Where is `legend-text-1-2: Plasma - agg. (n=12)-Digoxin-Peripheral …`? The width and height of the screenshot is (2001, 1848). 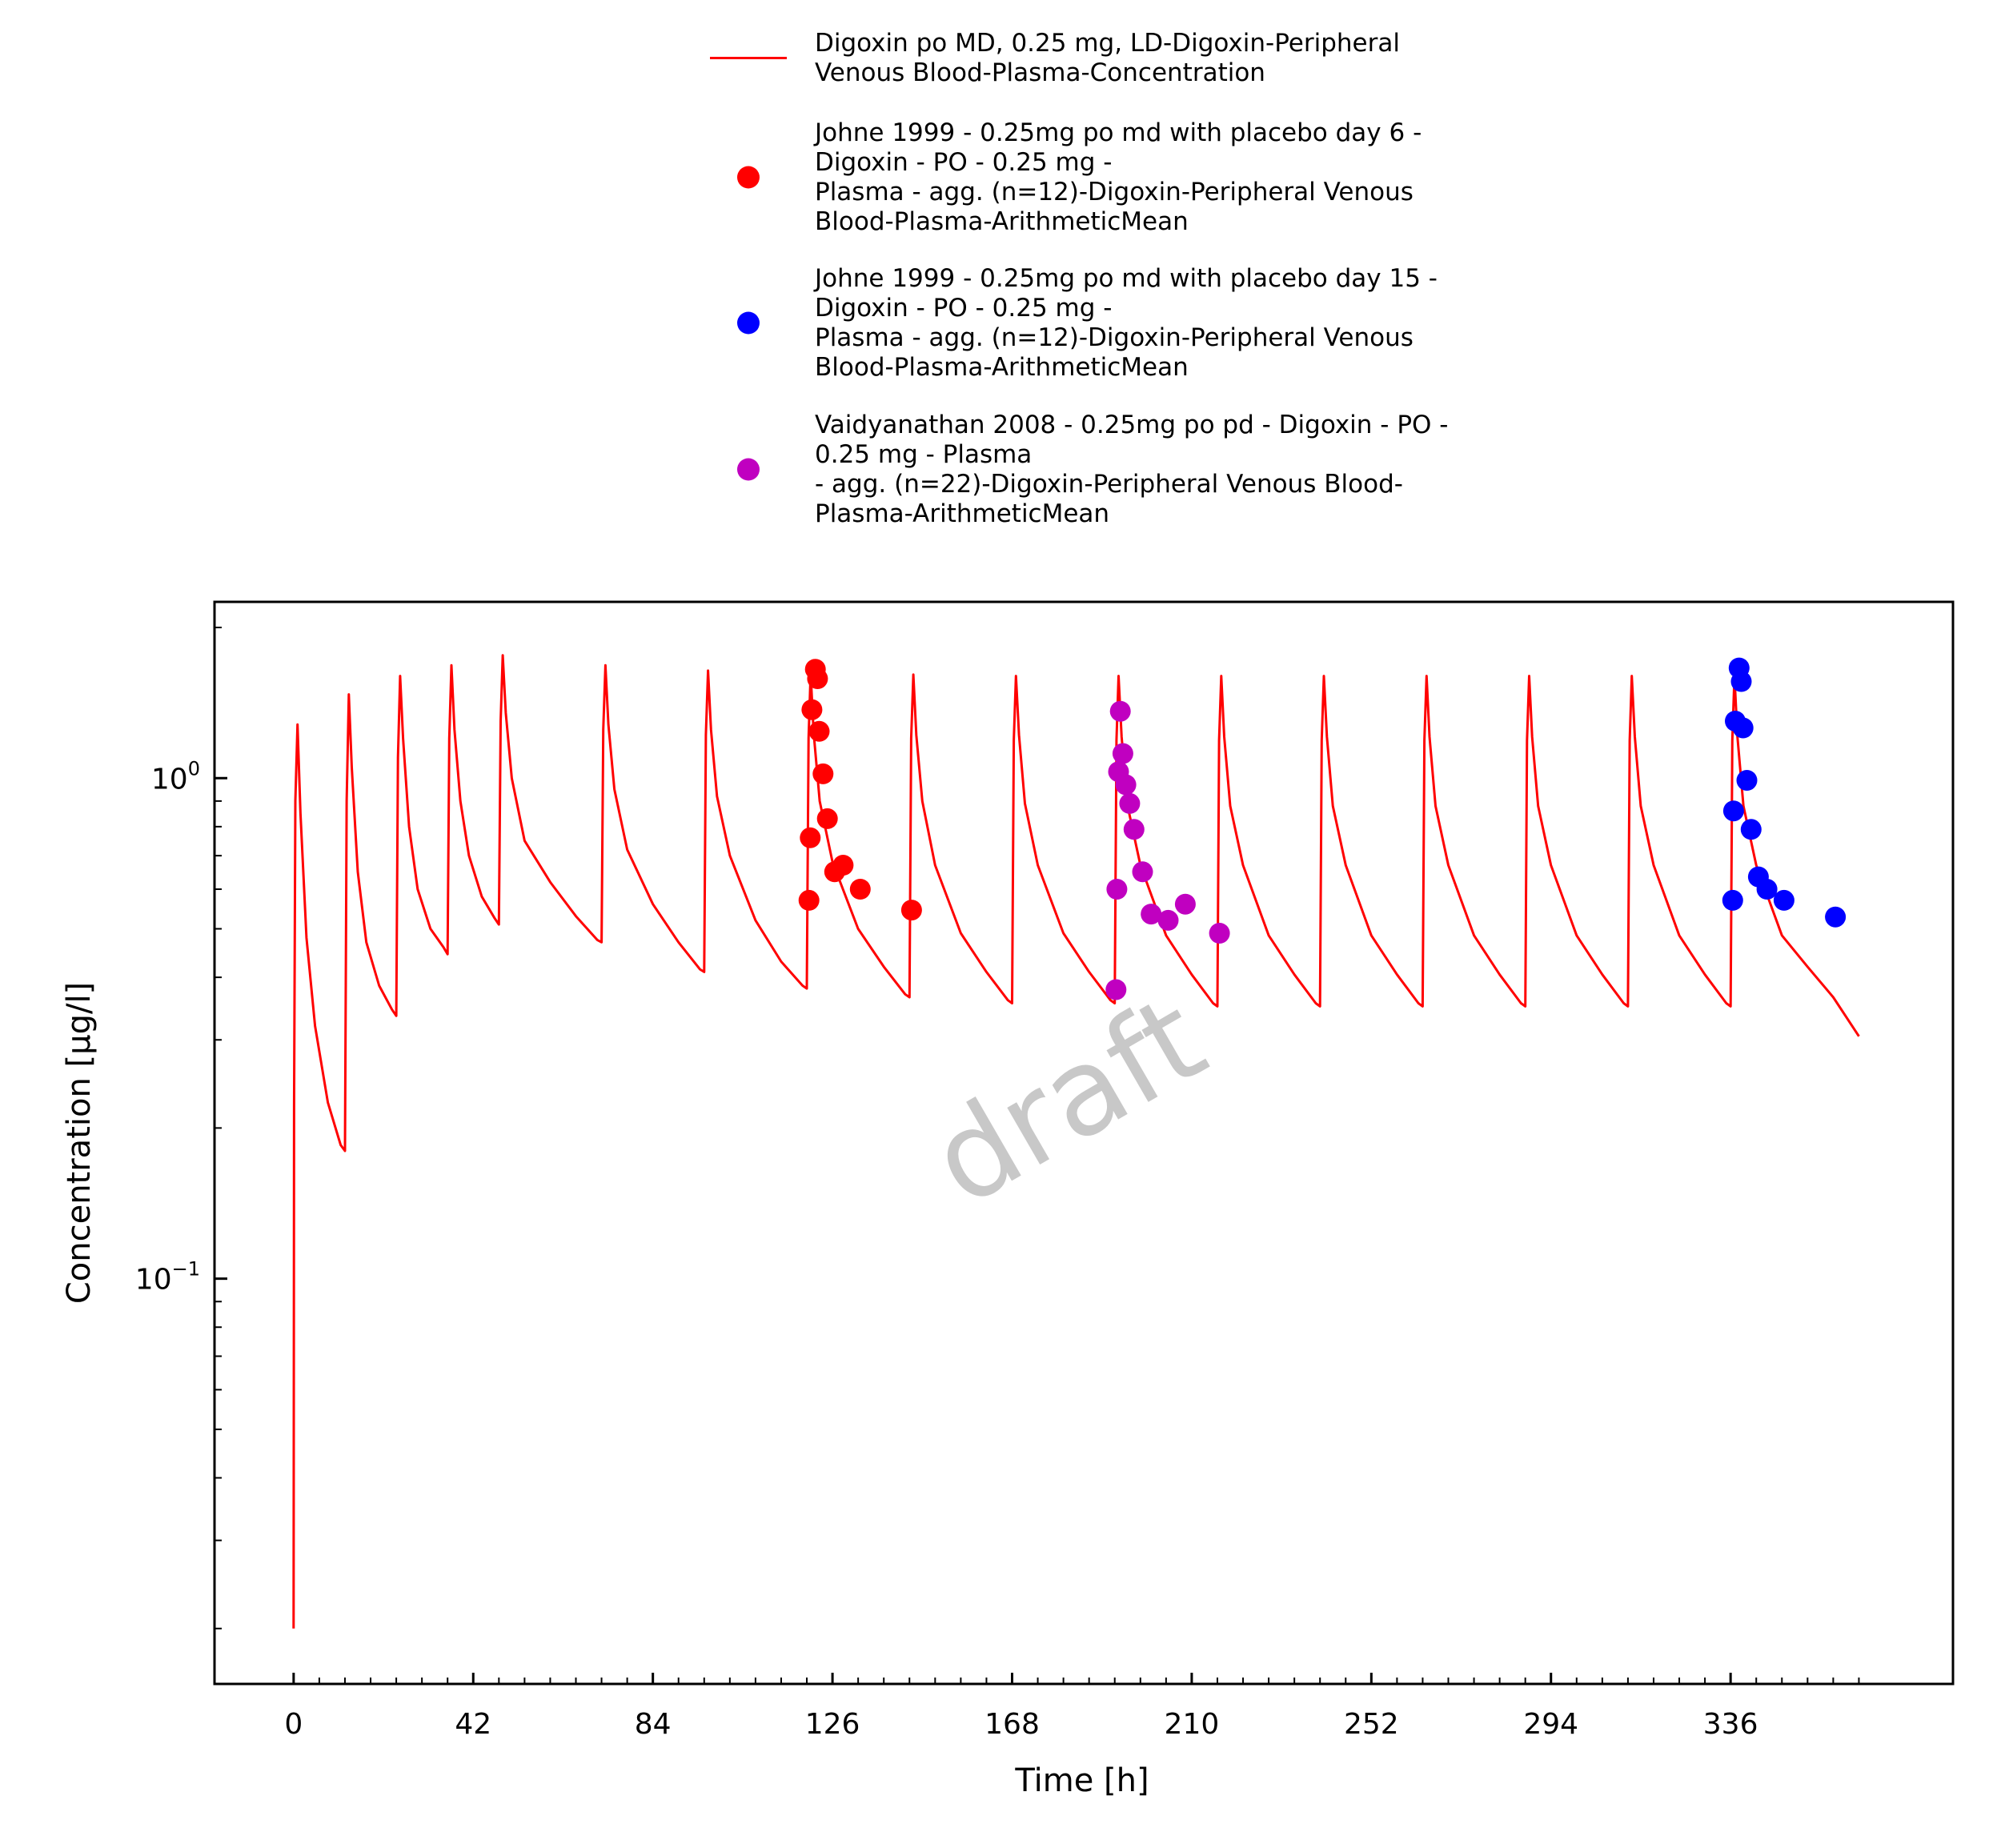
legend-text-1-2: Plasma - agg. (n=12)-Digoxin-Peripheral … is located at coordinates (1114, 192).